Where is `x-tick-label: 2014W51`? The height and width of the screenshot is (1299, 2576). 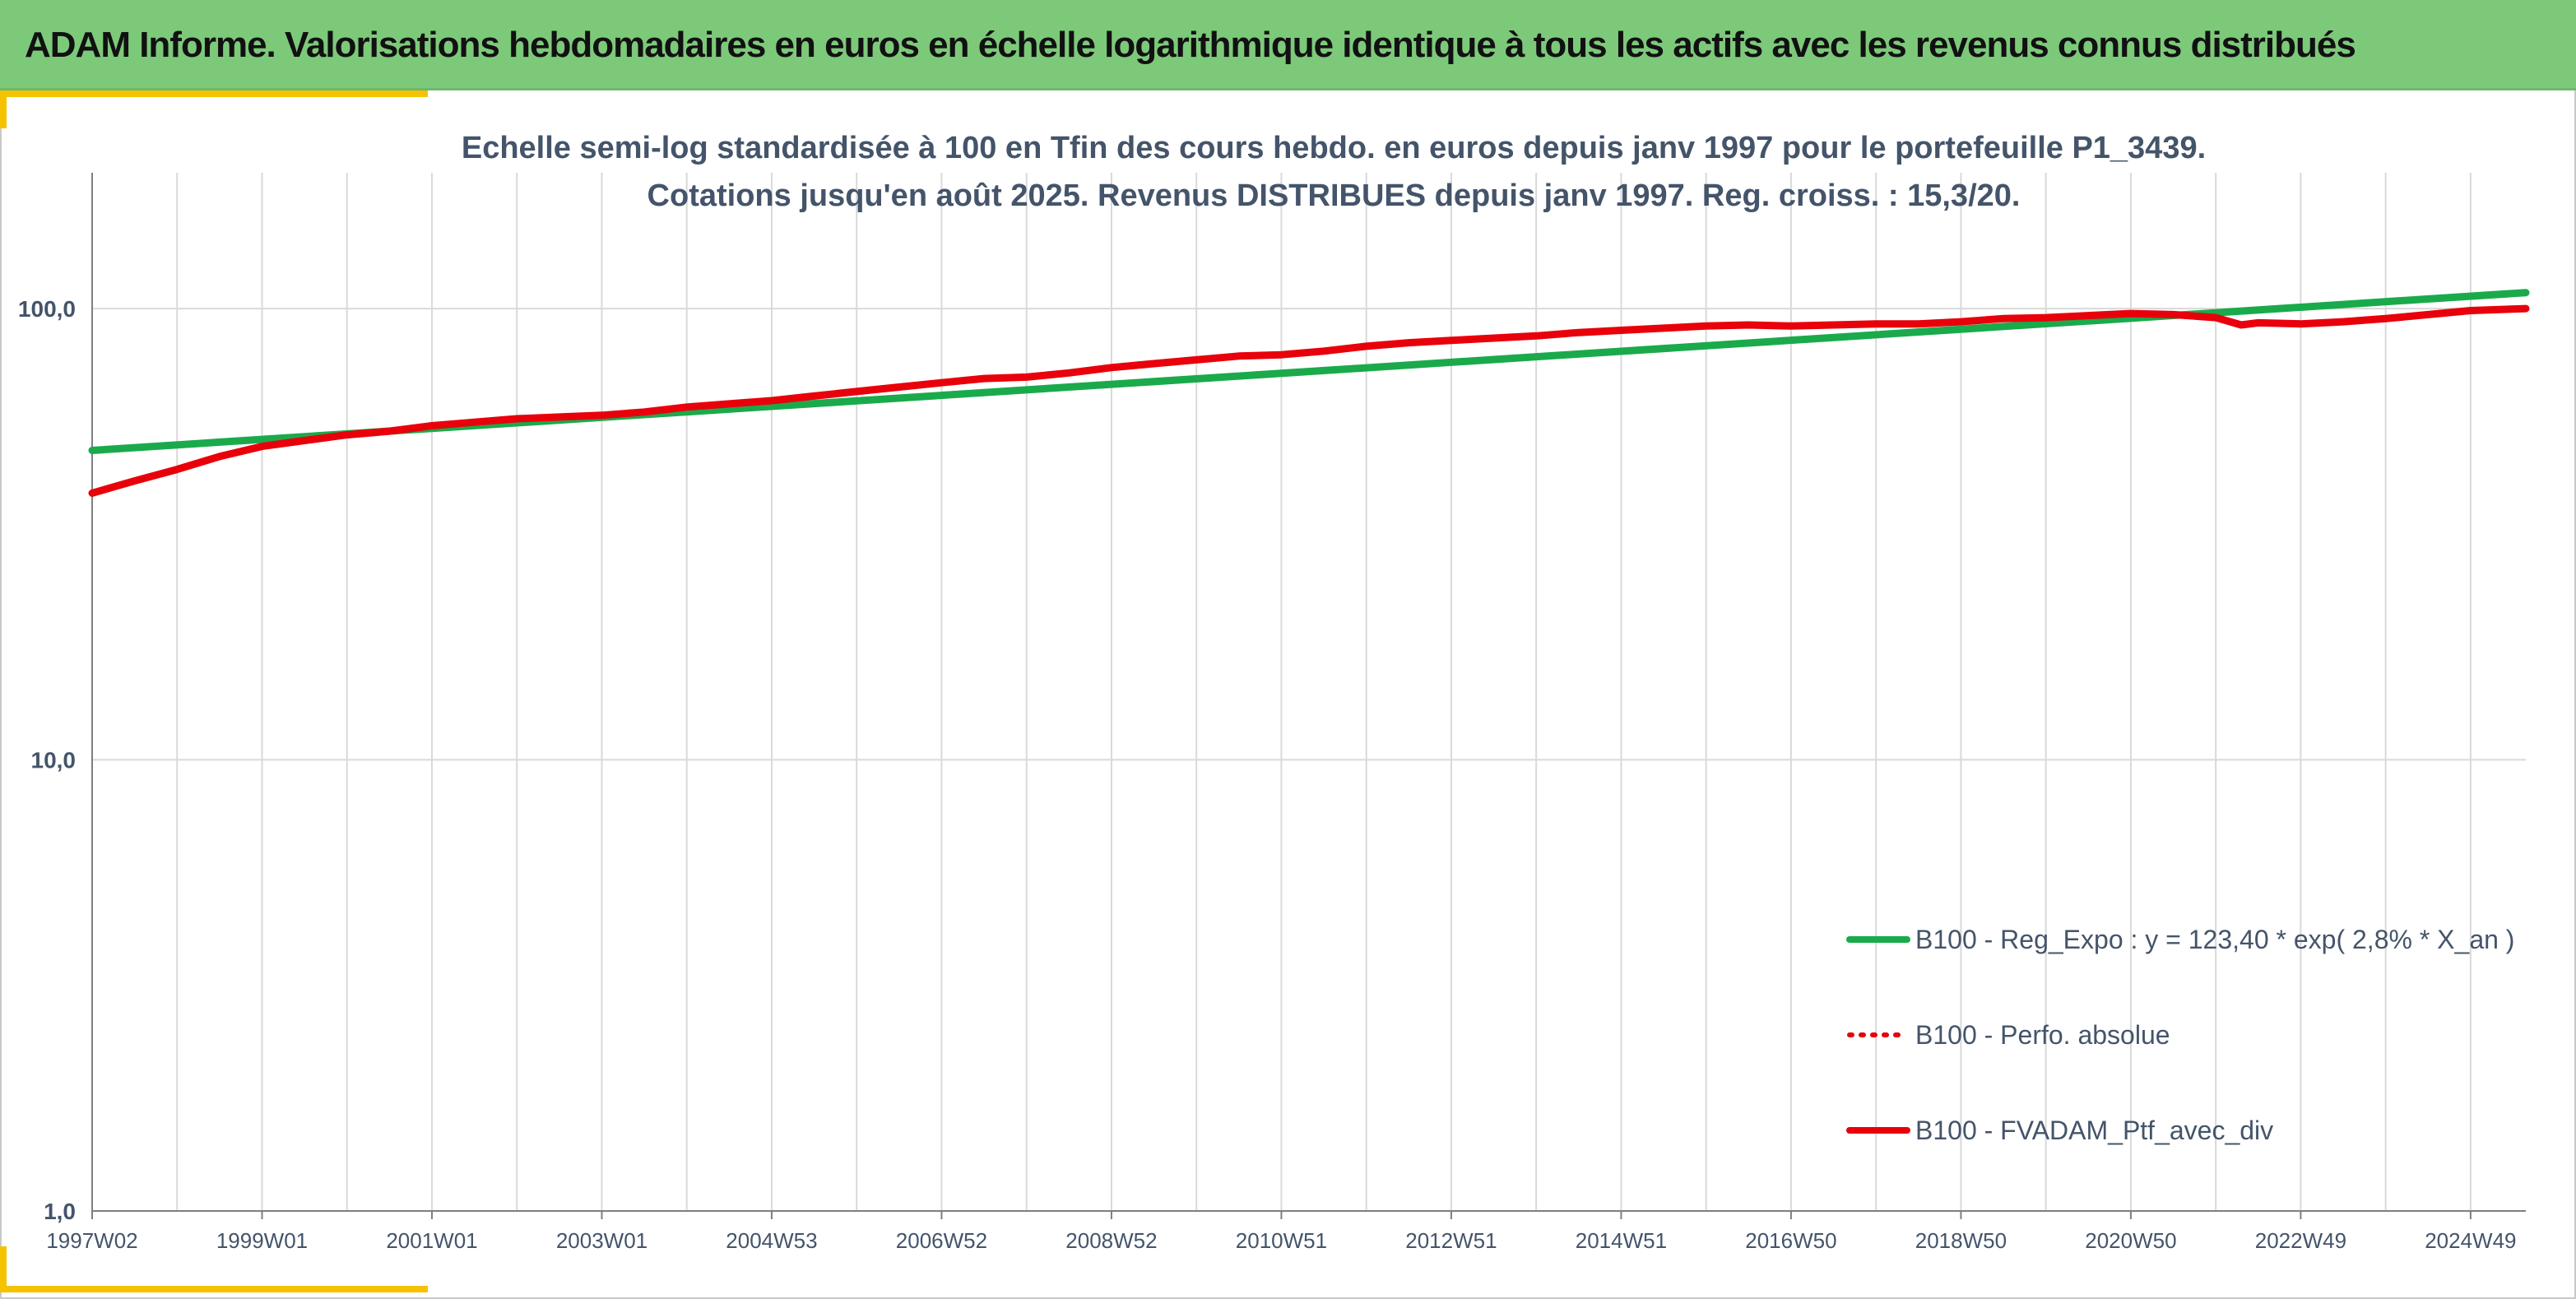
x-tick-label: 2014W51 is located at coordinates (1622, 1240).